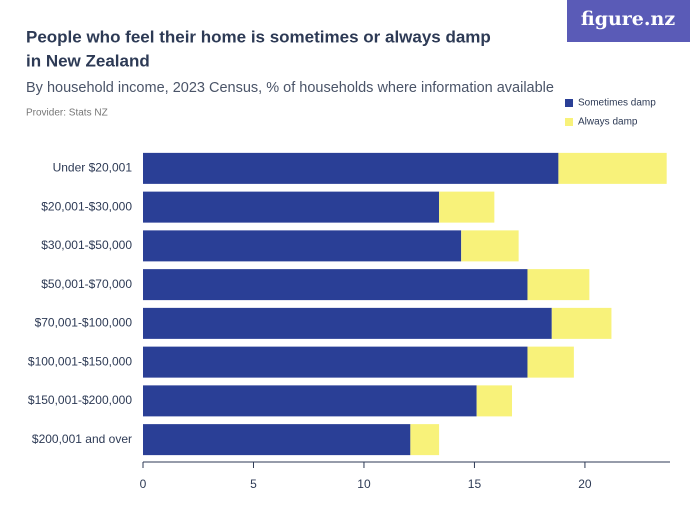 Image resolution: width=700 pixels, height=525 pixels. Describe the element at coordinates (86, 245) in the screenshot. I see `y-tick-label: $30,001-$50,000` at that location.